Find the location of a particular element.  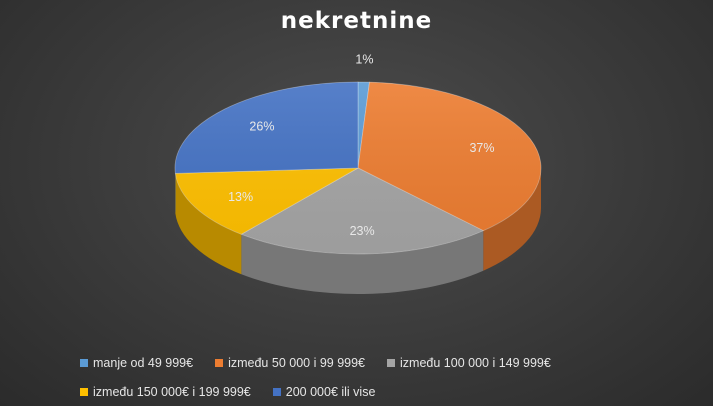

legend-item-izmedu-100-000-i-149-999: između 100 000 i 149 999€ is located at coordinates (469, 363).